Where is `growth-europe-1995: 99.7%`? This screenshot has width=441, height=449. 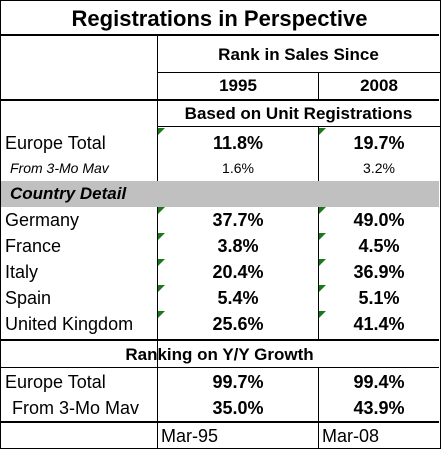
growth-europe-1995: 99.7% is located at coordinates (238, 382).